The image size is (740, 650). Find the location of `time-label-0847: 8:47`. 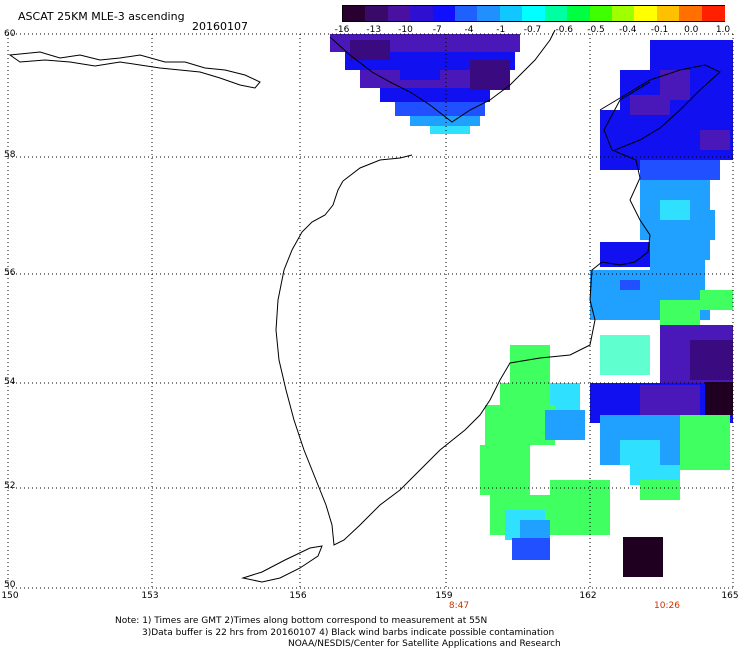

time-label-0847: 8:47 is located at coordinates (459, 606).